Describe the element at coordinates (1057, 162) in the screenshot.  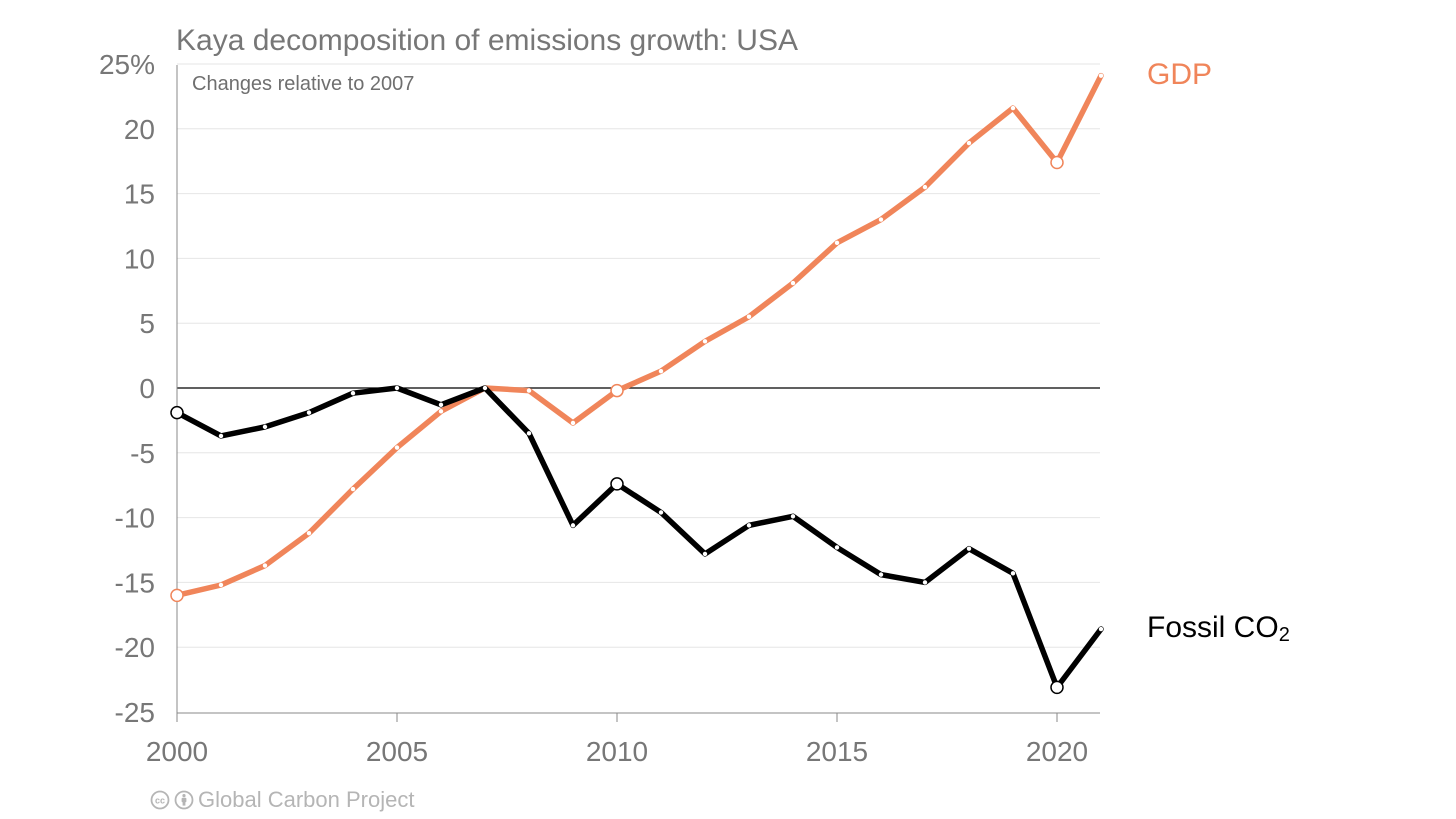
I see `data-point-gdp-2020` at that location.